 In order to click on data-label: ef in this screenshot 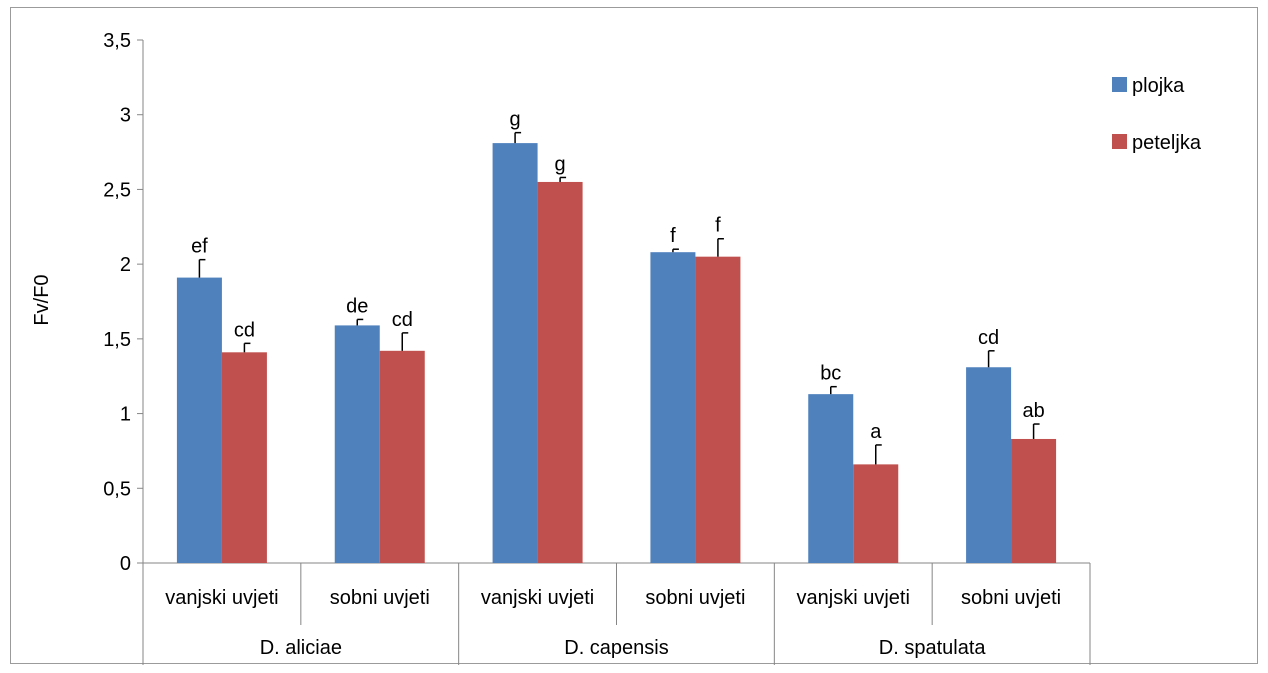, I will do `click(199, 247)`.